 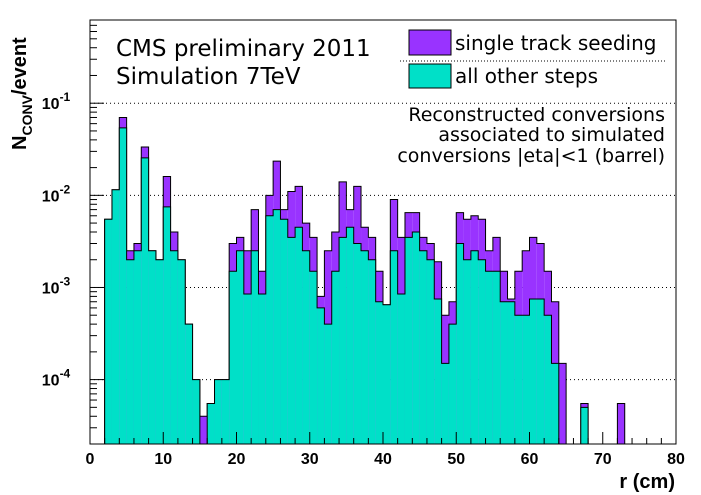 I want to click on x-tick-label-50: 50, so click(x=456, y=459).